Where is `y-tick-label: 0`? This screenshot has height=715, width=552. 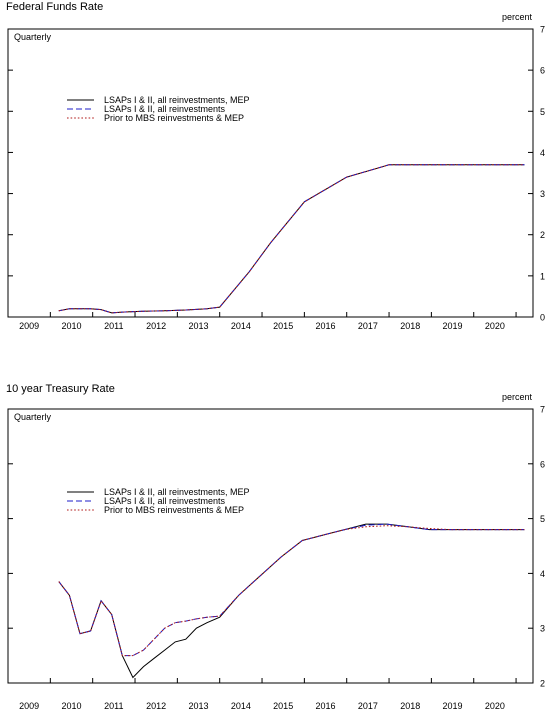 y-tick-label: 0 is located at coordinates (542, 318).